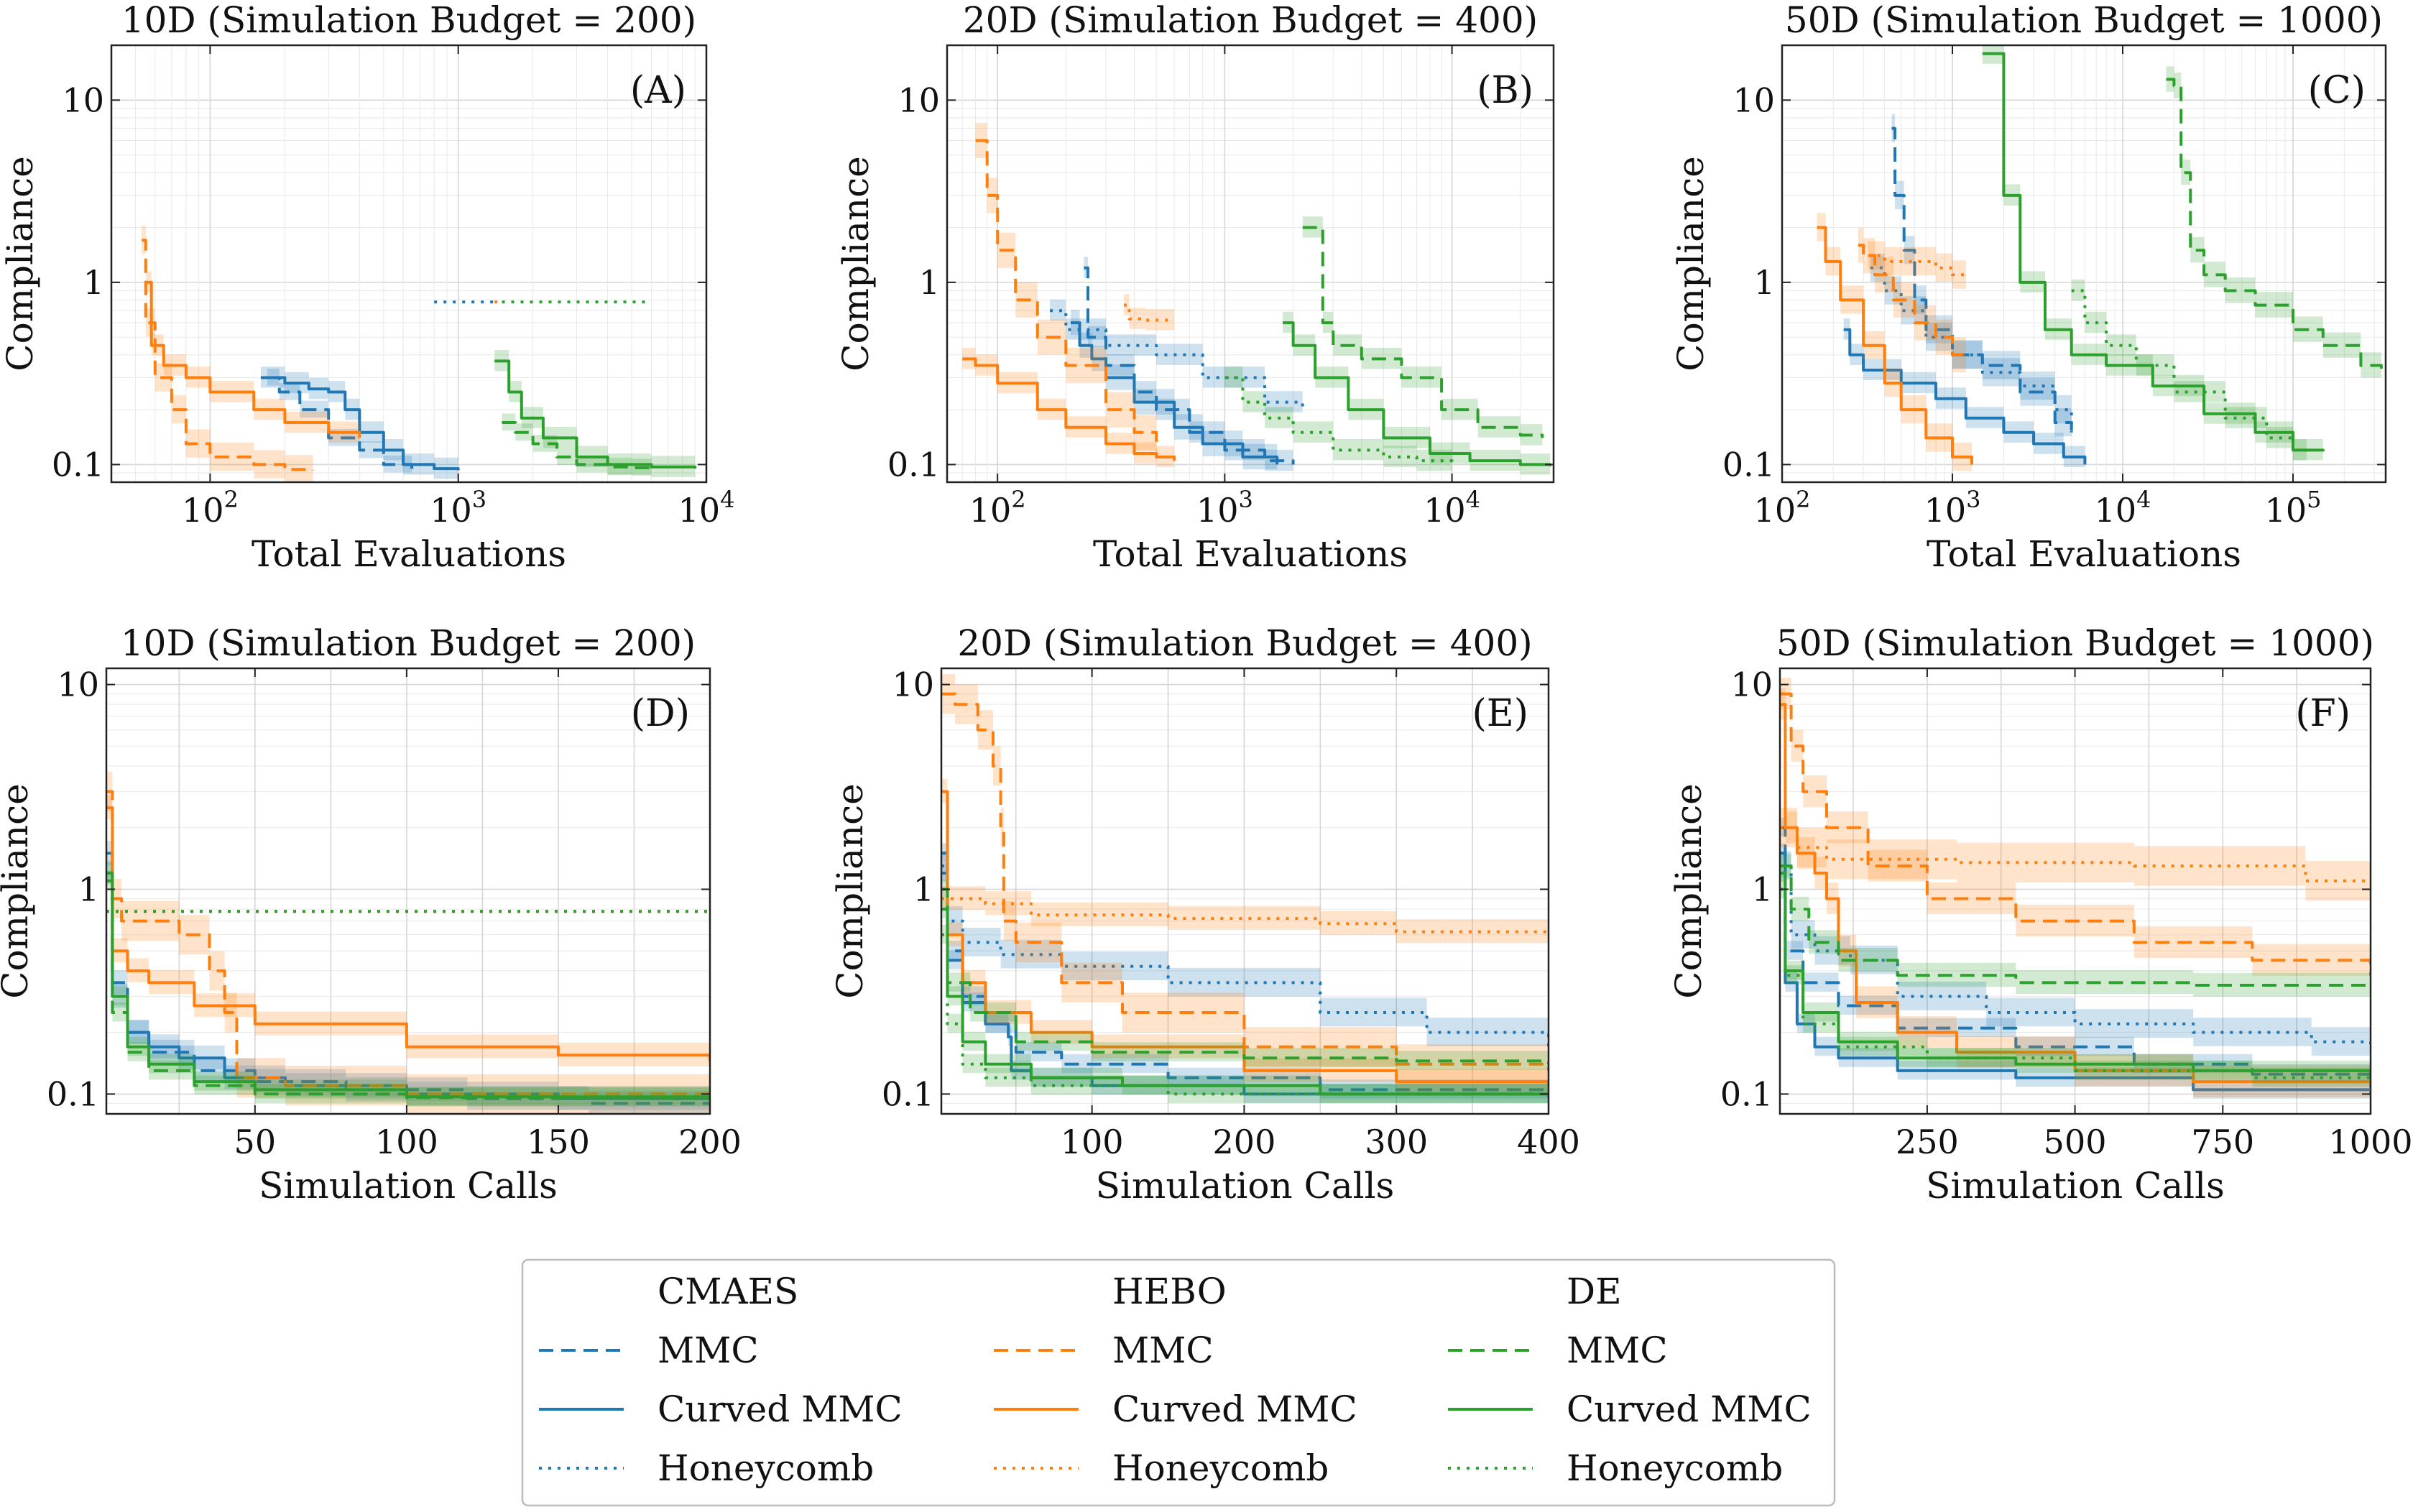 Image resolution: width=2413 pixels, height=1512 pixels. I want to click on x-tick-label: 1000, so click(2370, 1142).